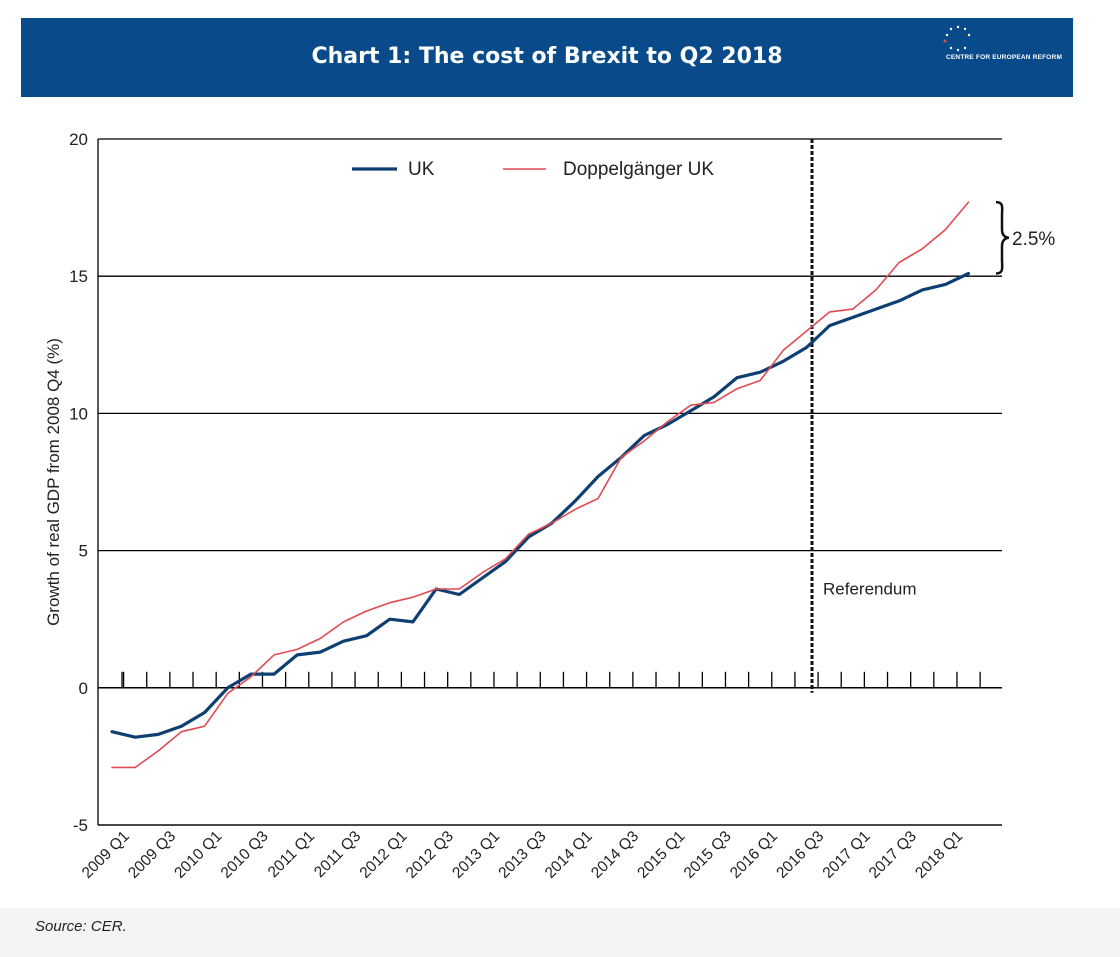 The width and height of the screenshot is (1120, 957). I want to click on x-tick-label: 2013 Q3, so click(522, 855).